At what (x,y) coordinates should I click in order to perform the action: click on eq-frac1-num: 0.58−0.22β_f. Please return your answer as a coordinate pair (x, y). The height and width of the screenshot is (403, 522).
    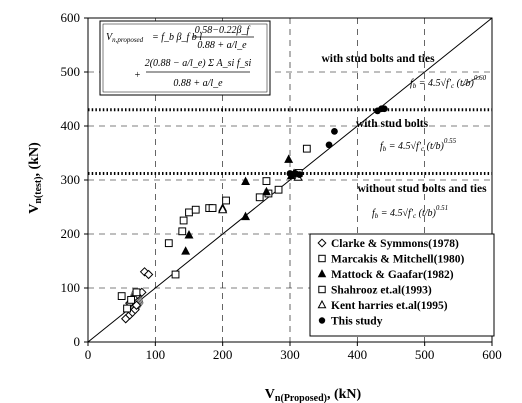
    Looking at the image, I should click on (223, 30).